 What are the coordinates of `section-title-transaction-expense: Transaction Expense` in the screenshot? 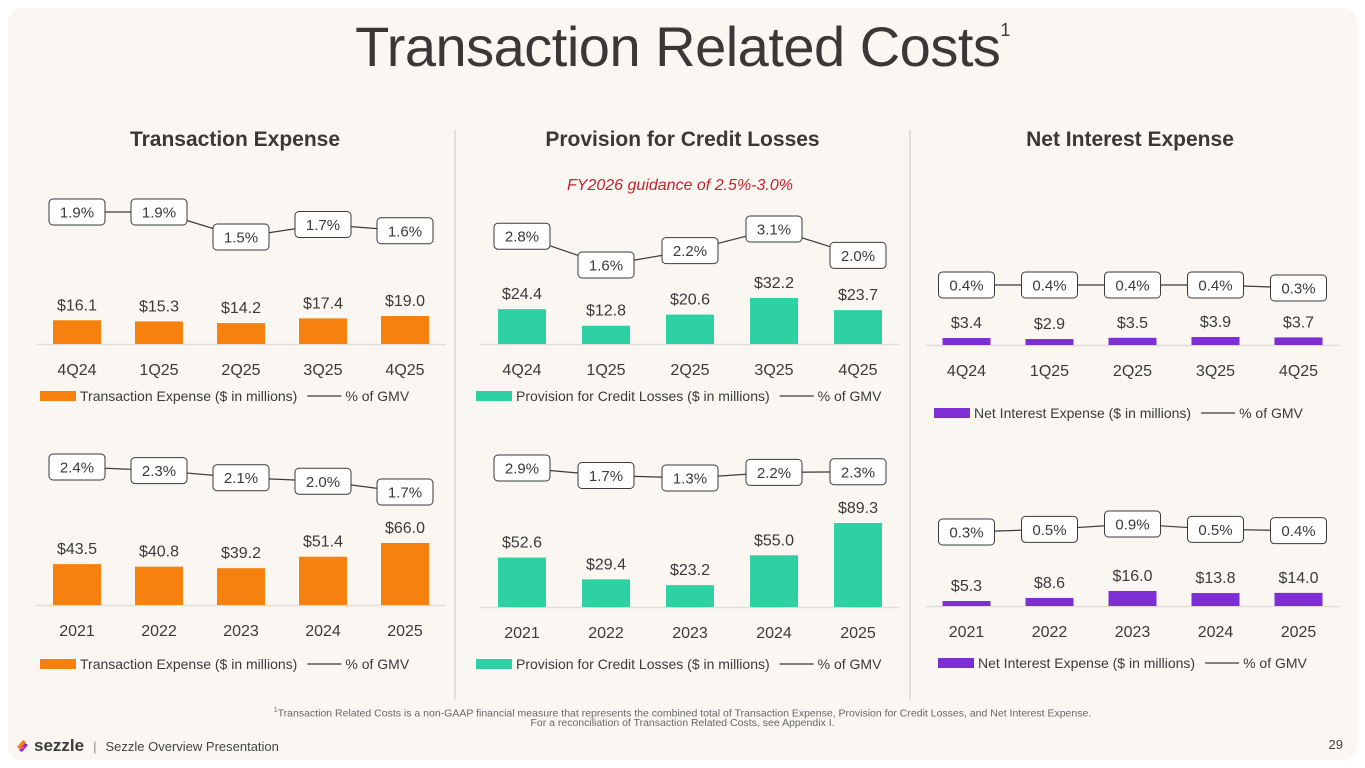 It's located at (235, 139).